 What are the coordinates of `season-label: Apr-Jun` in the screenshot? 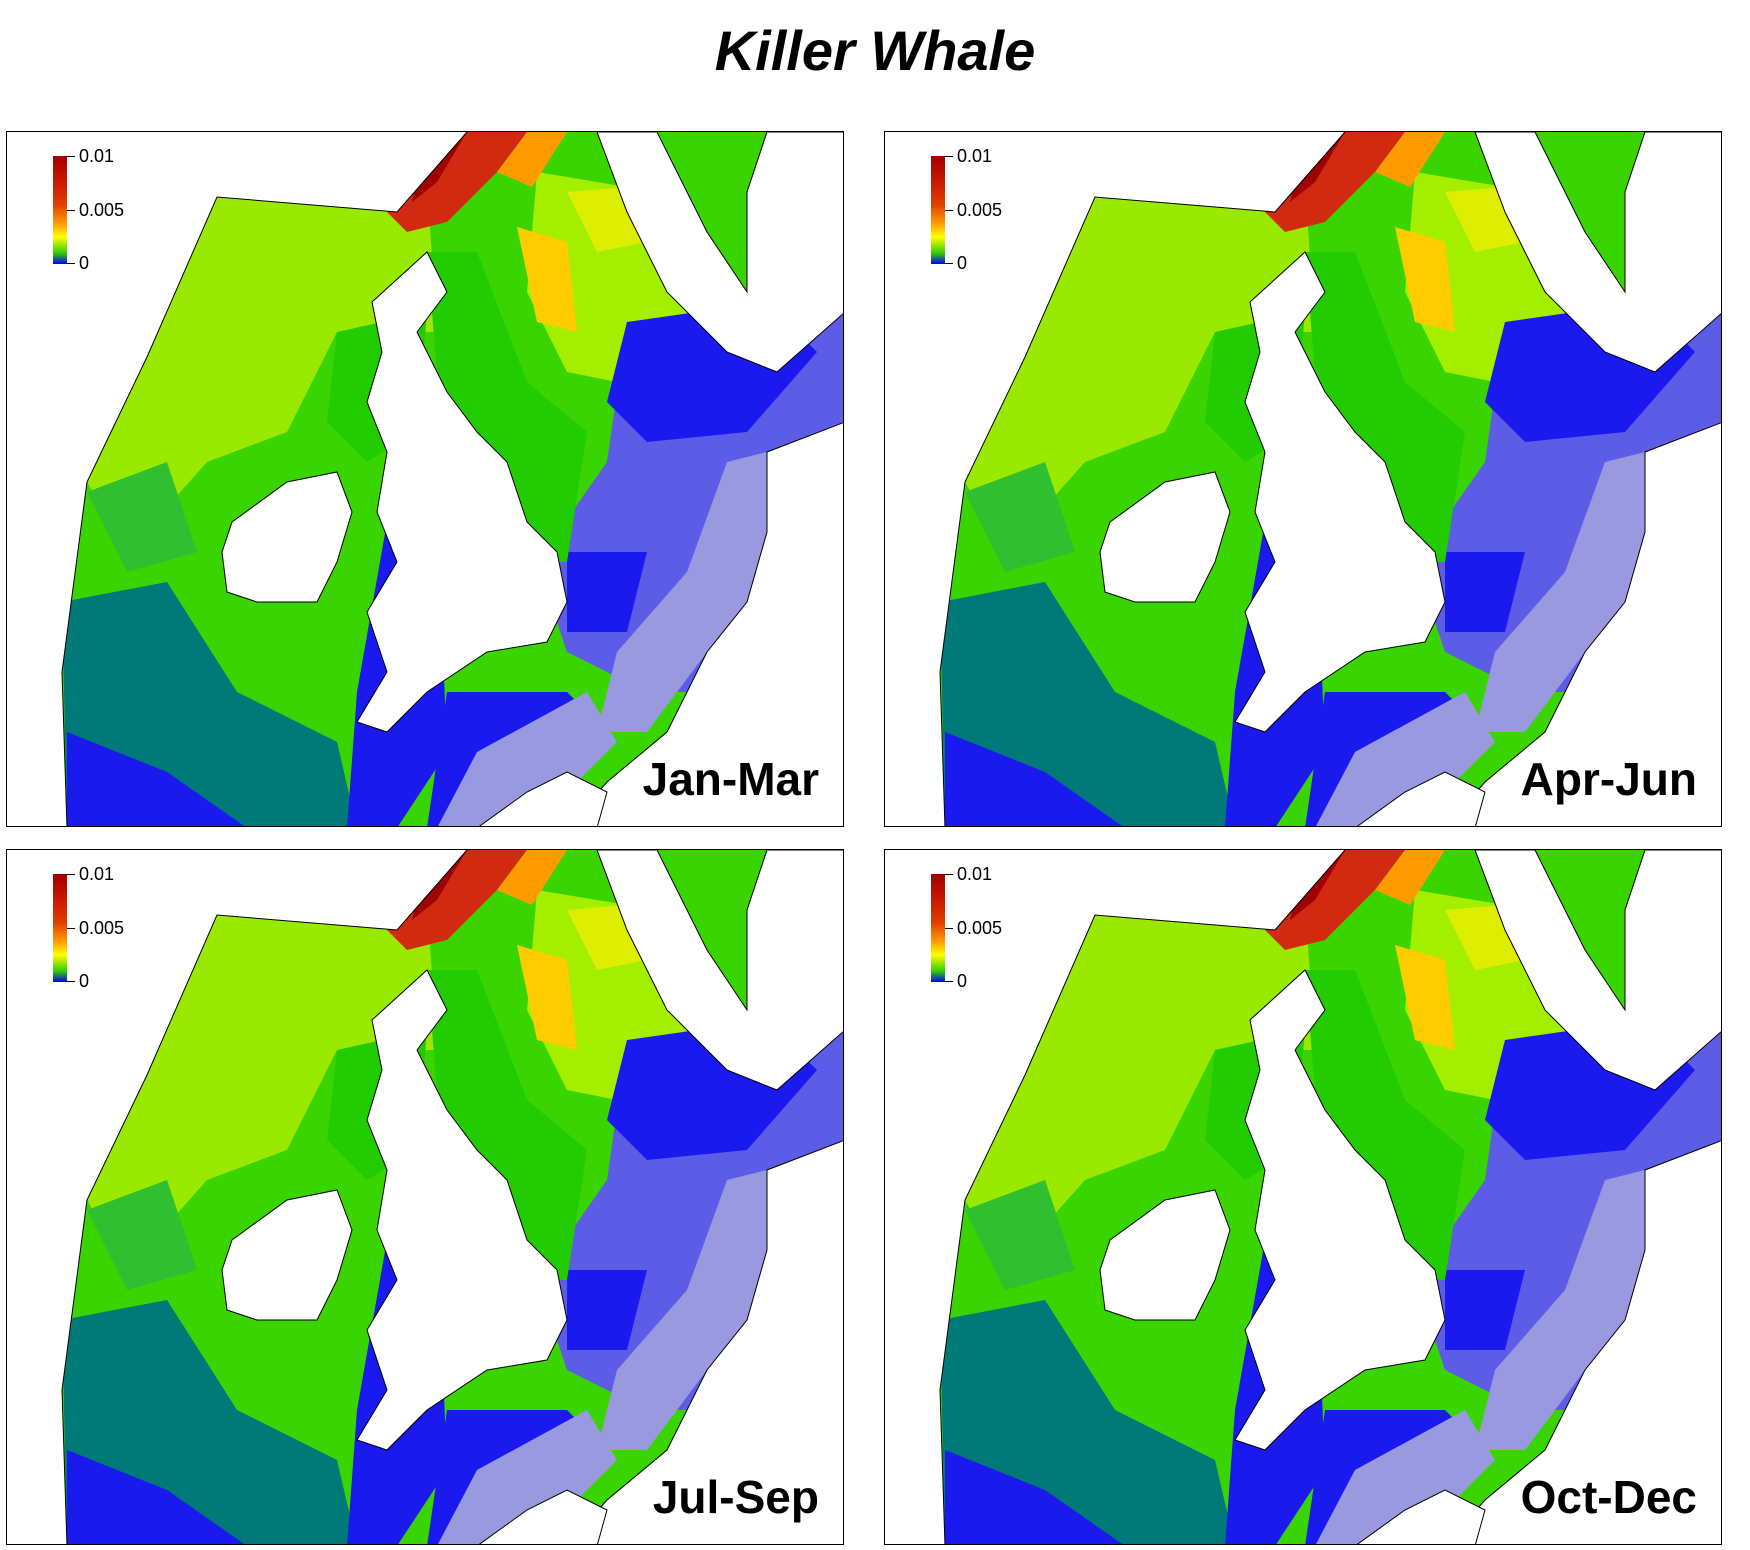 It's located at (1608, 779).